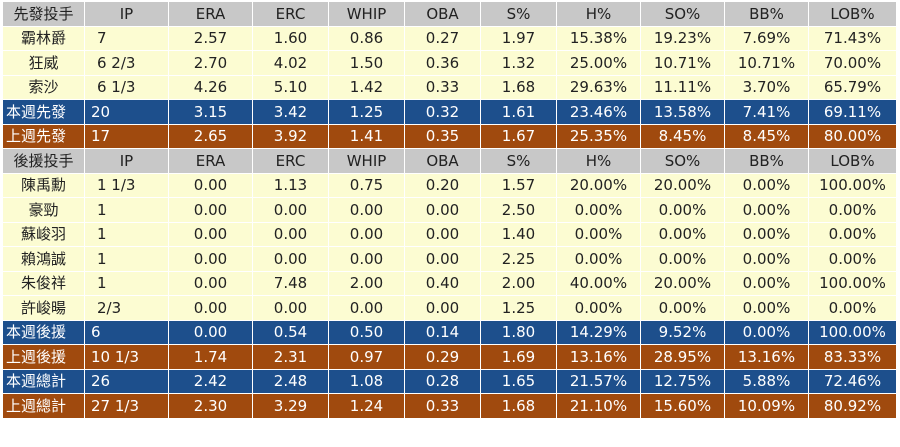  What do you see at coordinates (43, 136) in the screenshot?
I see `player-name: 上週先發` at bounding box center [43, 136].